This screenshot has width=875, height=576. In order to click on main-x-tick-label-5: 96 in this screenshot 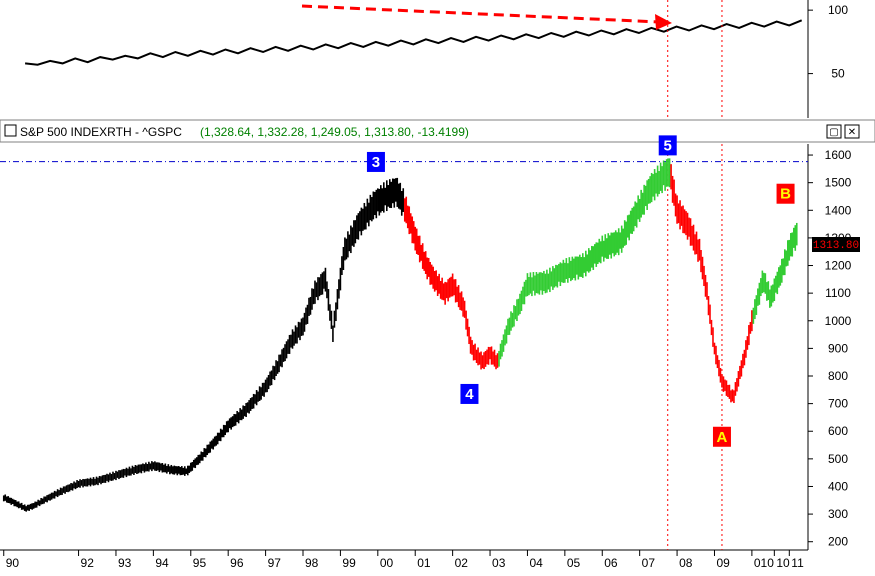, I will do `click(237, 563)`.